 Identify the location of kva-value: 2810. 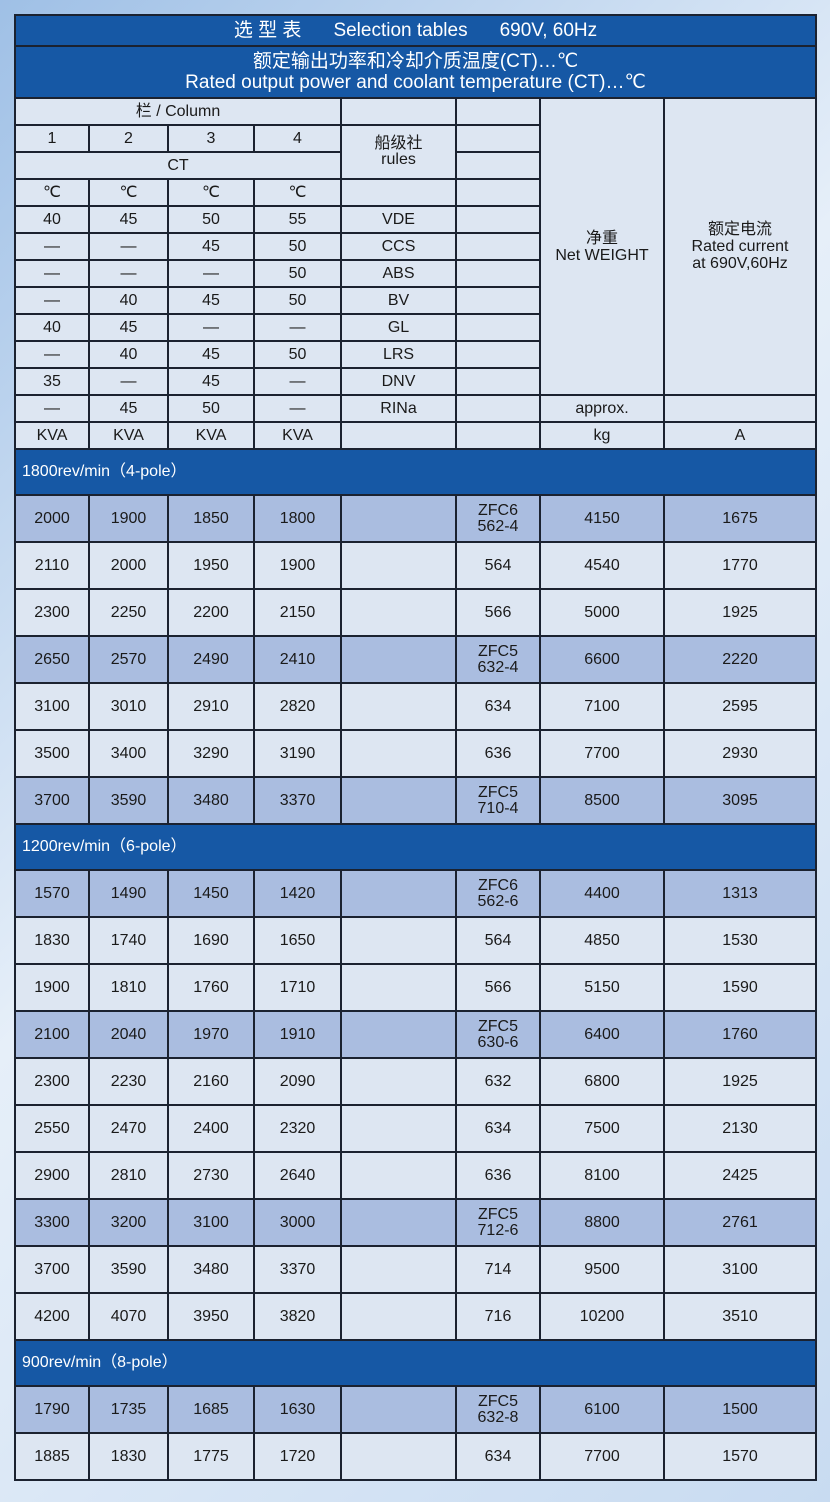
(128, 1175).